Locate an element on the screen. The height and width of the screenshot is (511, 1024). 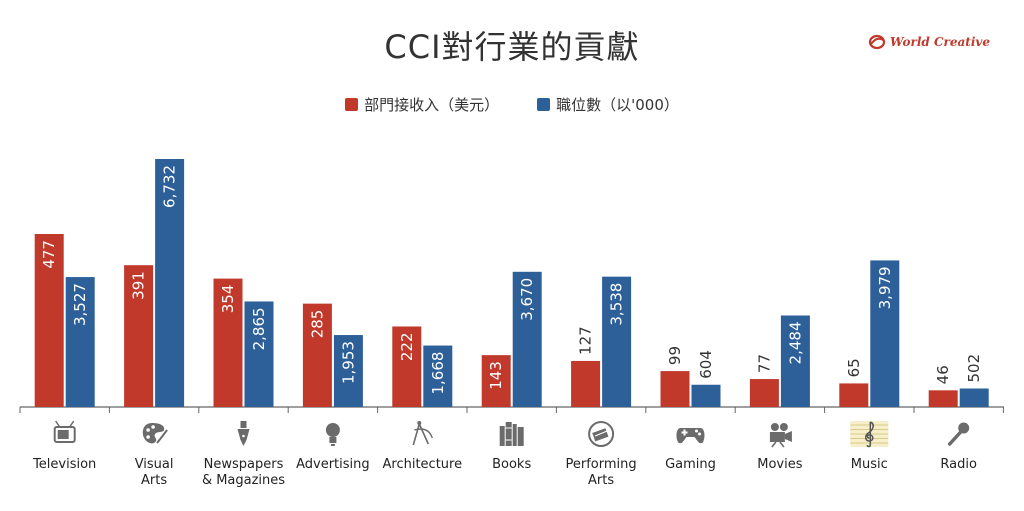
data-label: 1,668 is located at coordinates (438, 373).